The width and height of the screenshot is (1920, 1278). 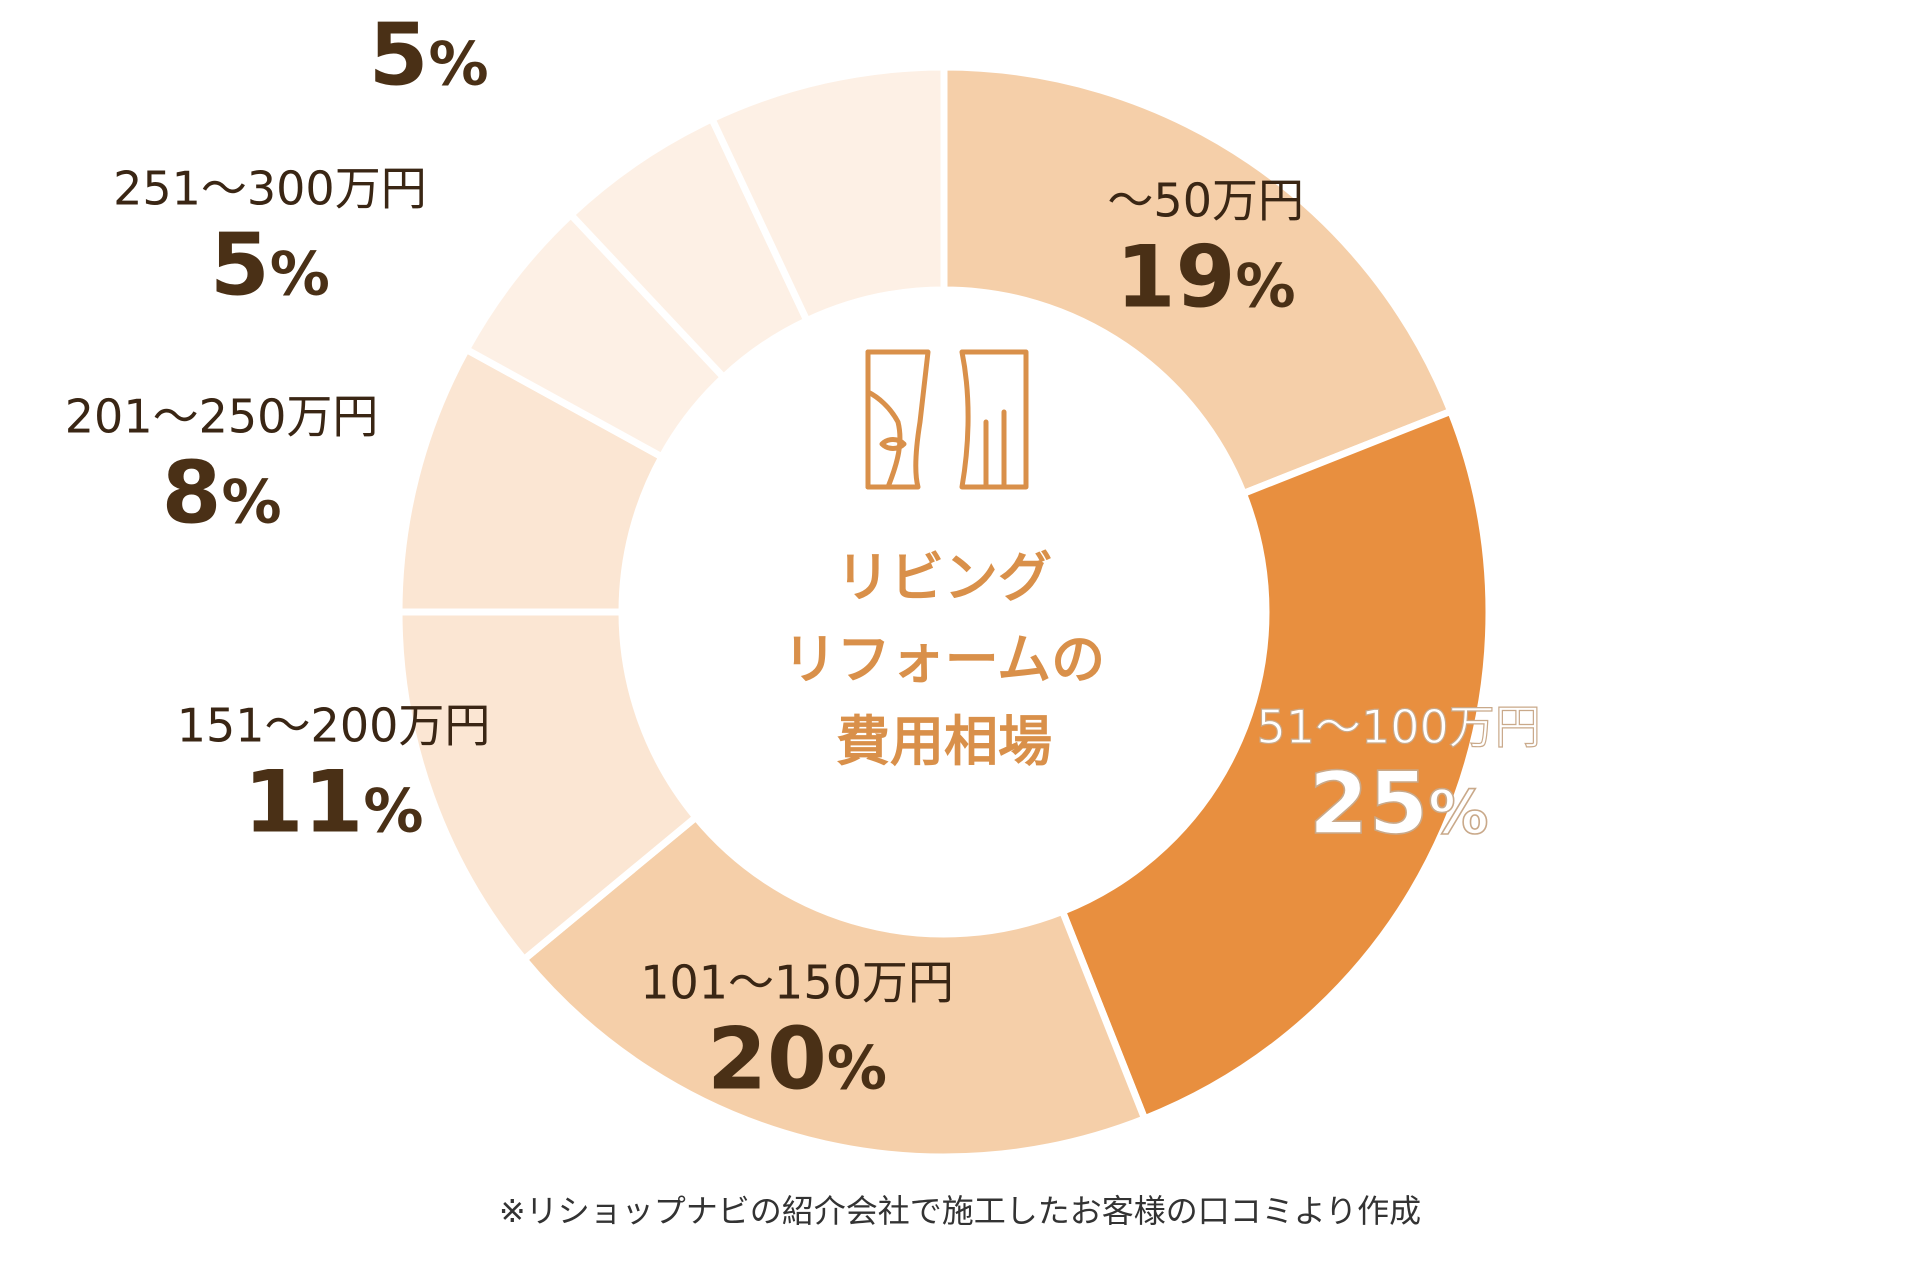 I want to click on range-label-6: 251〜300万円, so click(x=270, y=188).